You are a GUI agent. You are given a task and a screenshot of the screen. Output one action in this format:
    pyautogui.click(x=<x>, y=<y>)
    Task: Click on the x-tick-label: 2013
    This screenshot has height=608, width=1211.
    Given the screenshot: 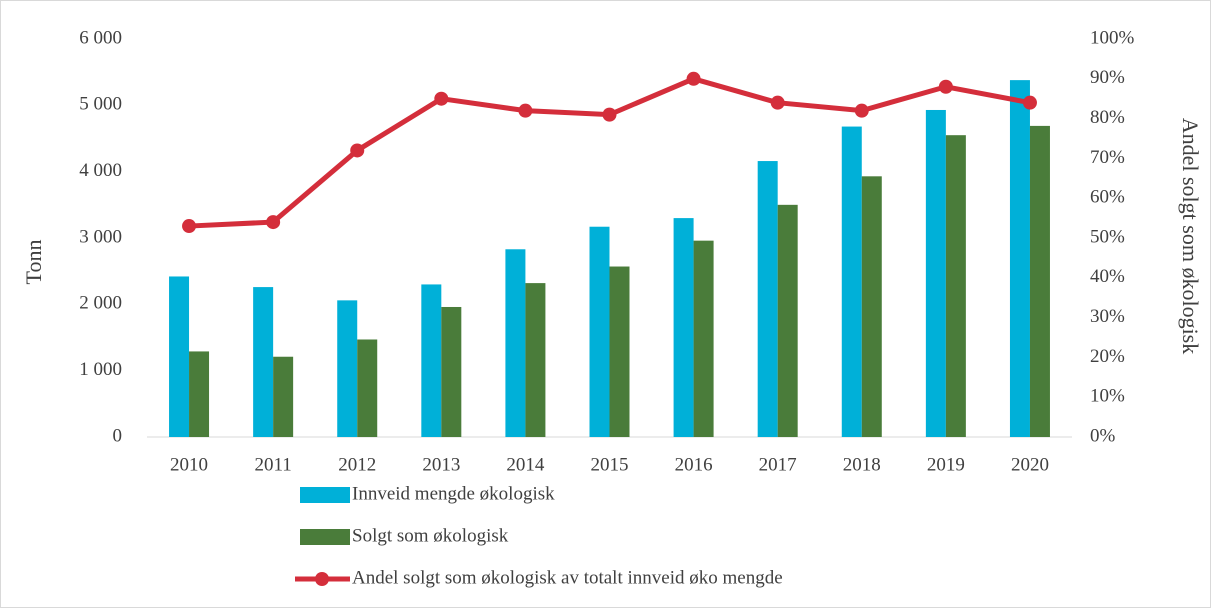 What is the action you would take?
    pyautogui.click(x=441, y=464)
    